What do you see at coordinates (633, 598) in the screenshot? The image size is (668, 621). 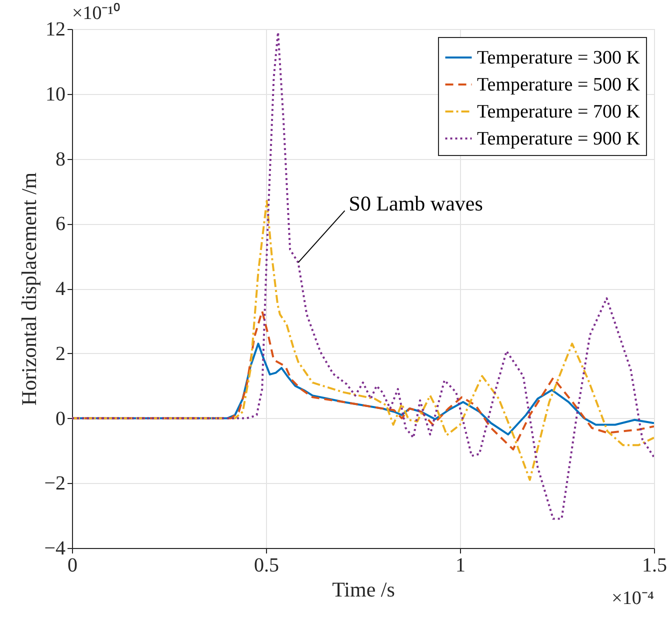 I see `text: ×10⁻⁴` at bounding box center [633, 598].